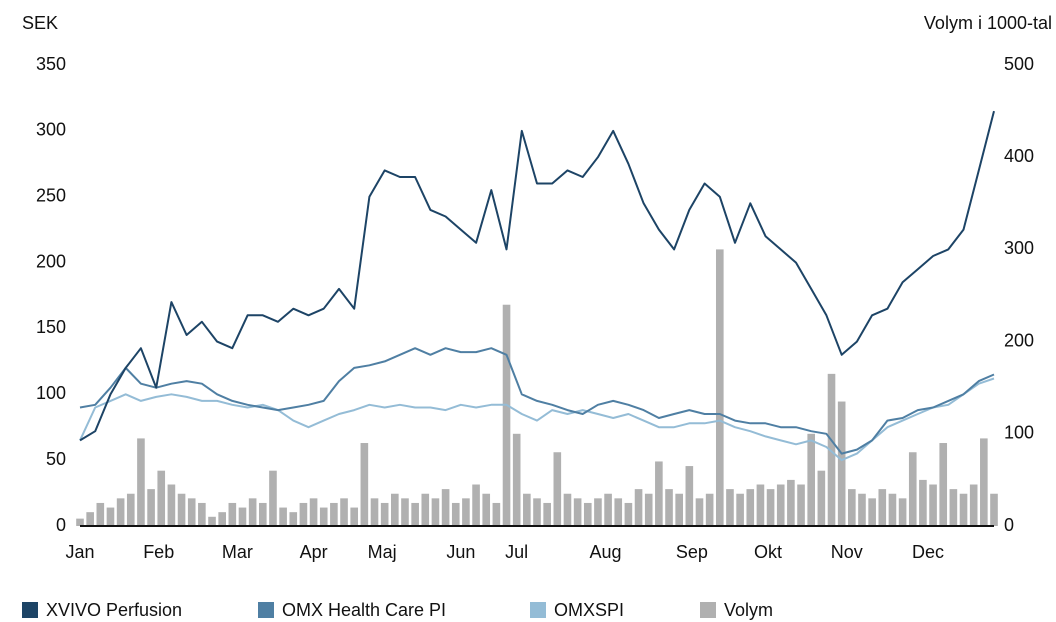 This screenshot has height=622, width=1056. Describe the element at coordinates (537, 419) in the screenshot. I see `series-line` at that location.